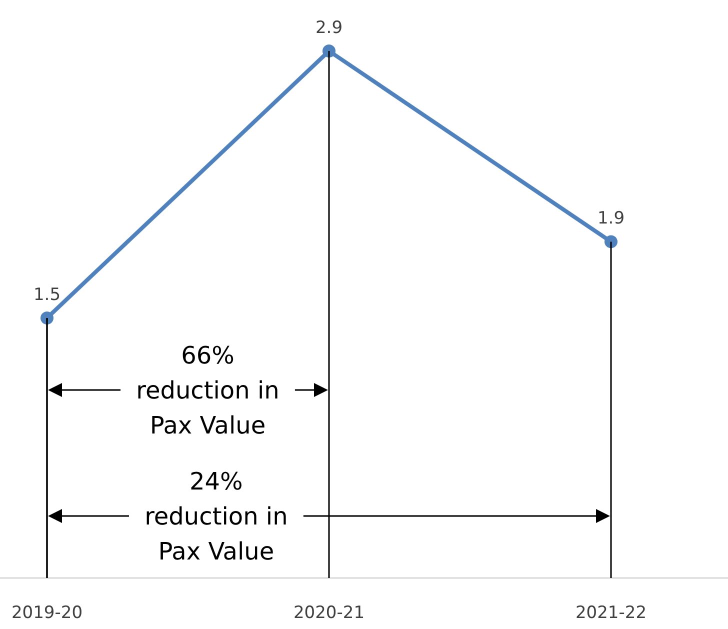  What do you see at coordinates (329, 28) in the screenshot?
I see `data-label: 2.9` at bounding box center [329, 28].